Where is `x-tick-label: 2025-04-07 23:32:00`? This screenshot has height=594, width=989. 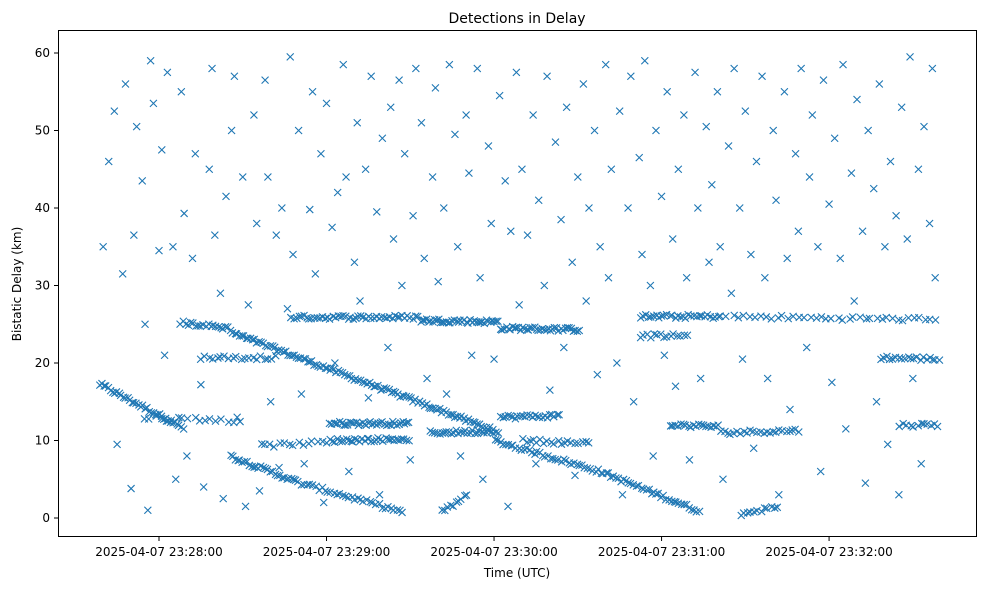
x-tick-label: 2025-04-07 23:32:00 is located at coordinates (828, 552).